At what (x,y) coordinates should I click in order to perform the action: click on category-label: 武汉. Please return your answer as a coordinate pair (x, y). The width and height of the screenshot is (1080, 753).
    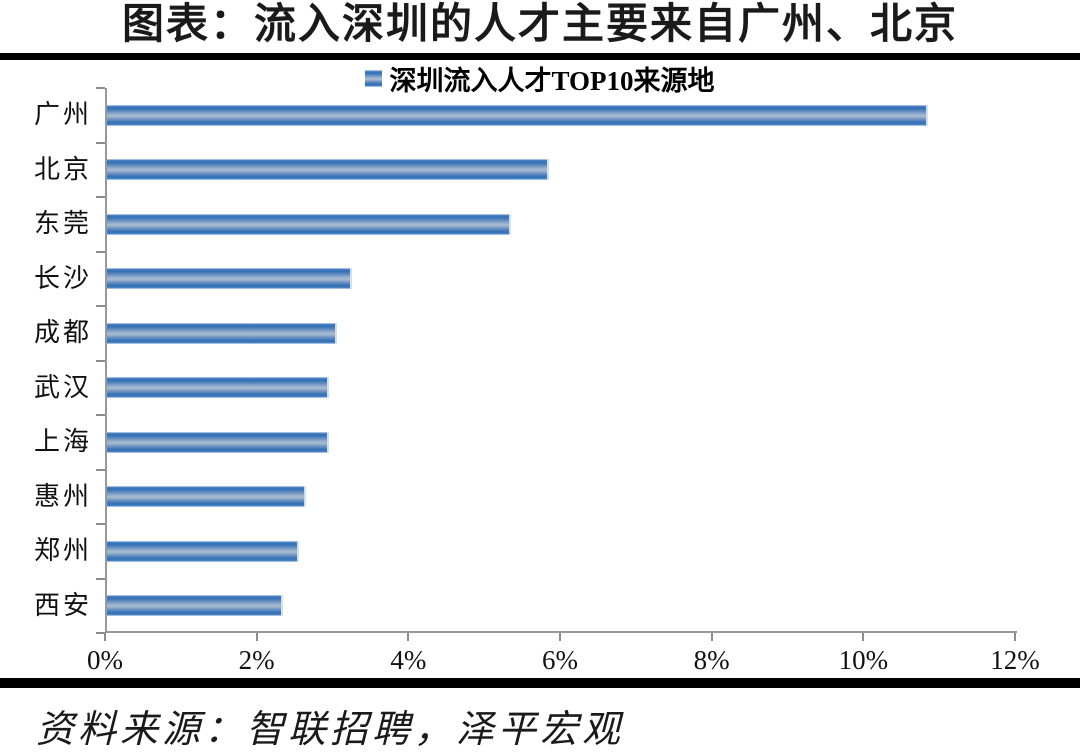
    Looking at the image, I should click on (62, 387).